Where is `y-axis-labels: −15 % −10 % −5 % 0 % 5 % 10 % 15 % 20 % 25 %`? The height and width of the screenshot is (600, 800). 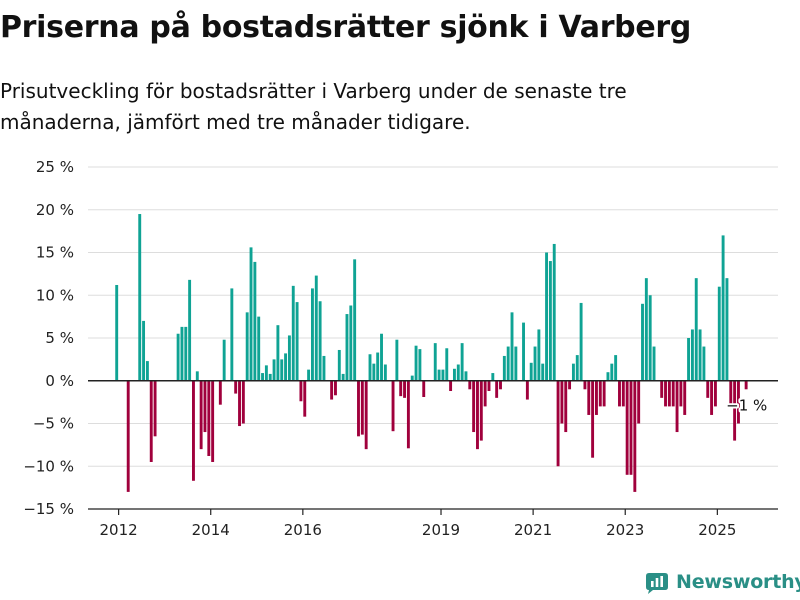
y-axis-labels: −15 % −10 % −5 % 0 % 5 % 10 % 15 % 20 % 25 % is located at coordinates (48, 338).